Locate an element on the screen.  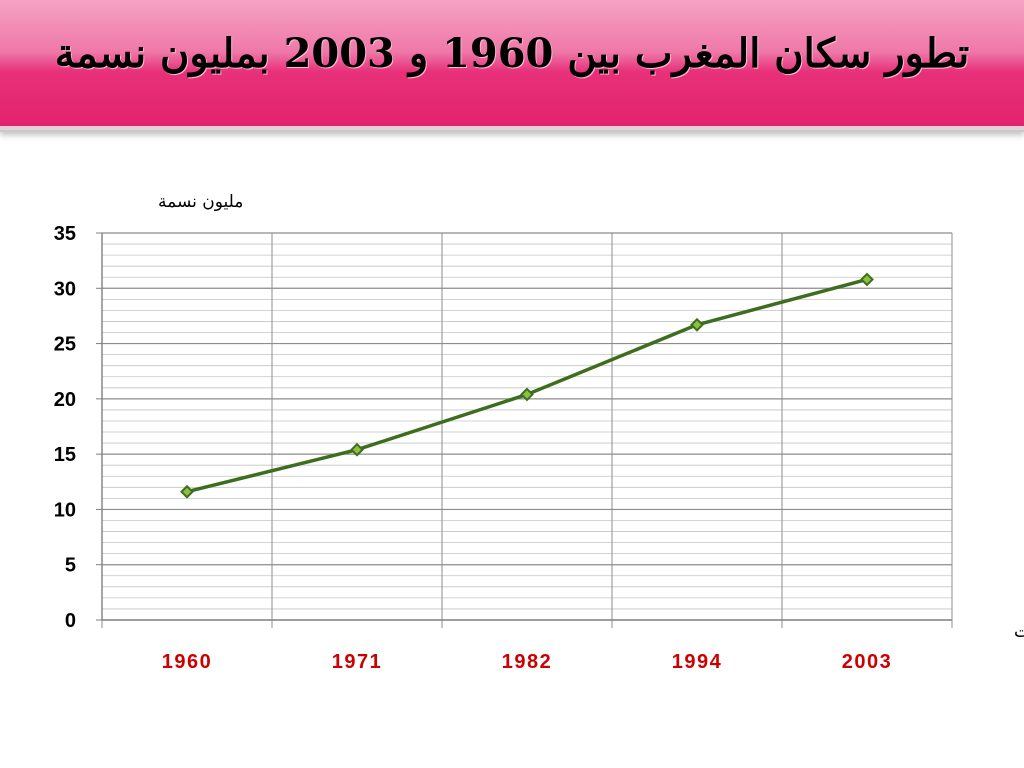
x-tick-label: 1982 is located at coordinates (527, 662).